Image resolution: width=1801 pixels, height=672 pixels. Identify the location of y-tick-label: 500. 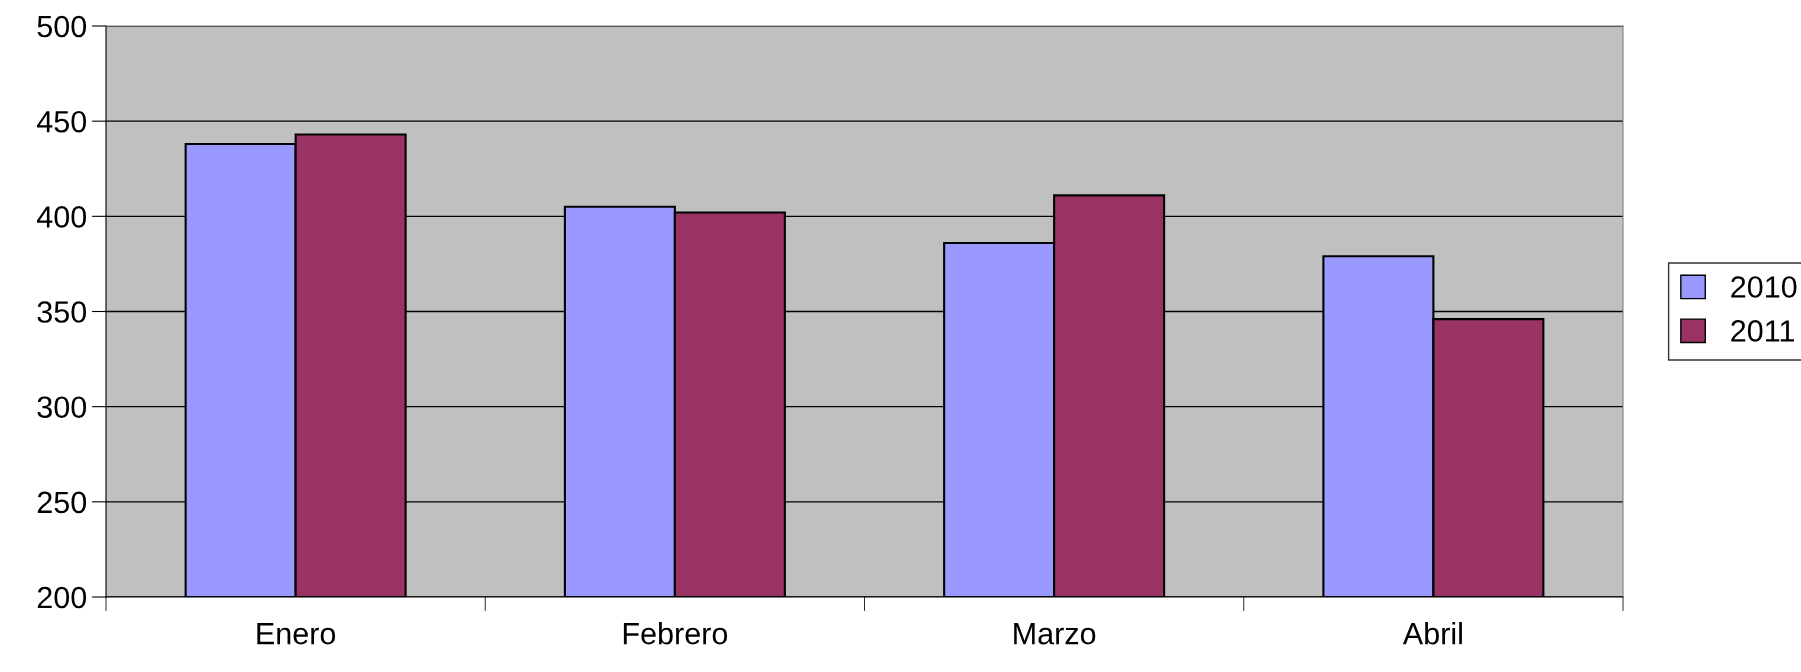
(62, 26).